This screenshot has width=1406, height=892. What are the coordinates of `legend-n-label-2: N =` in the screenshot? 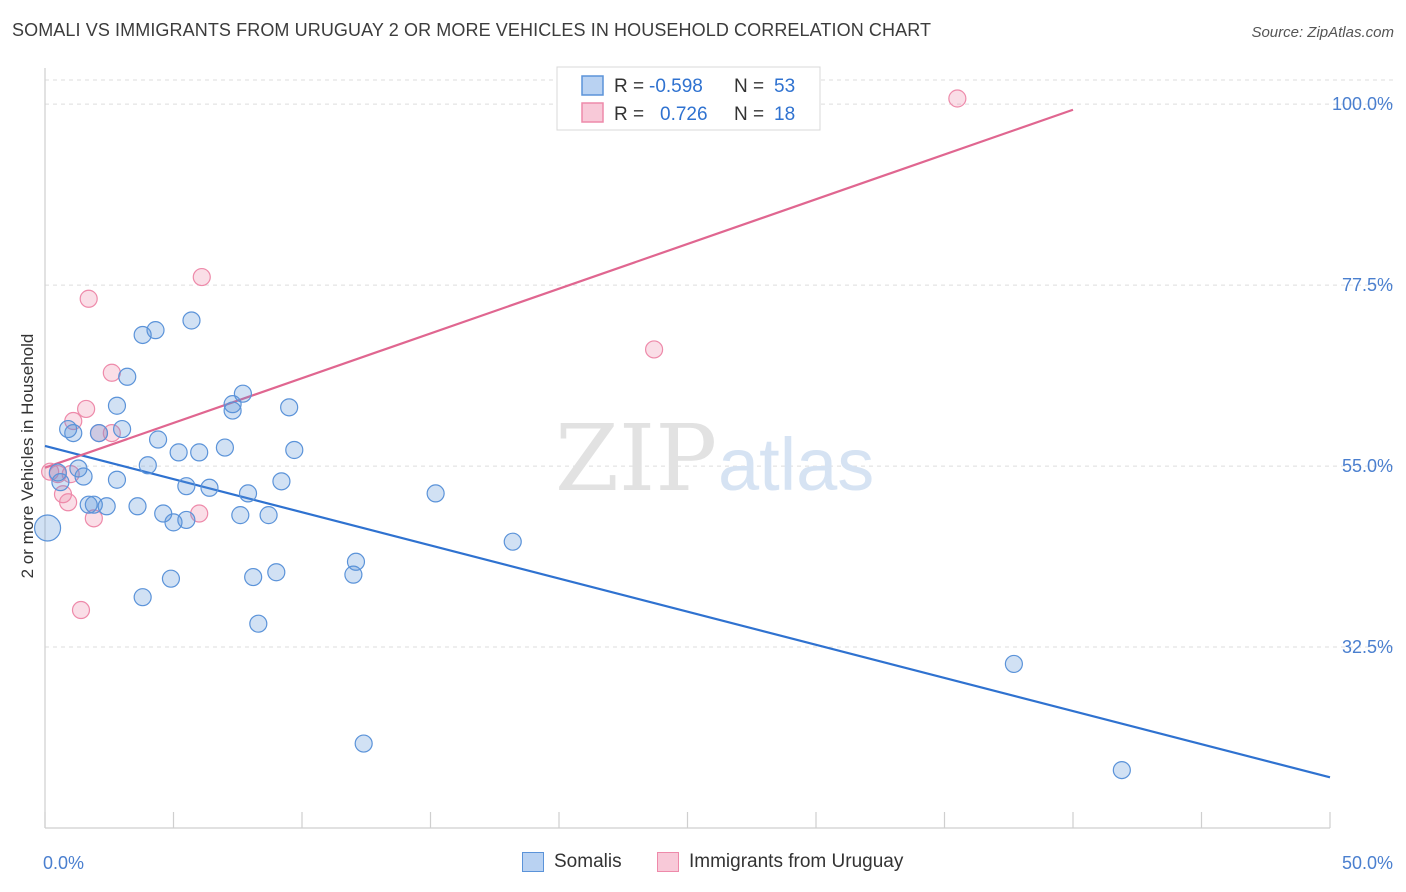 It's located at (749, 114).